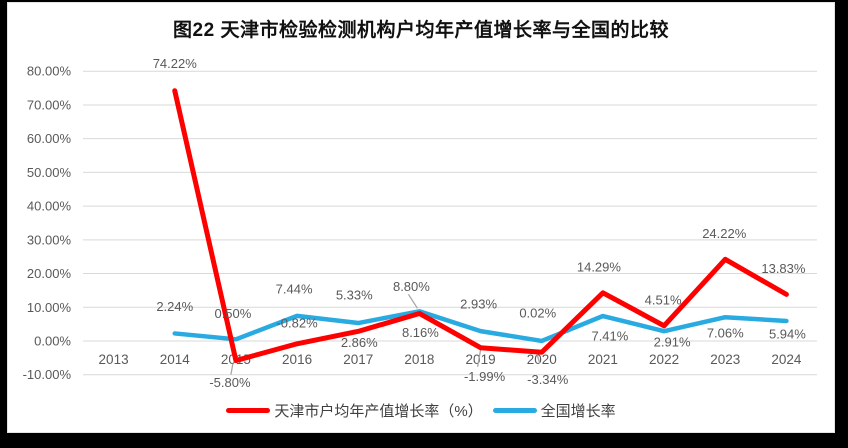 The width and height of the screenshot is (848, 448). I want to click on data-label: 5.94%, so click(787, 333).